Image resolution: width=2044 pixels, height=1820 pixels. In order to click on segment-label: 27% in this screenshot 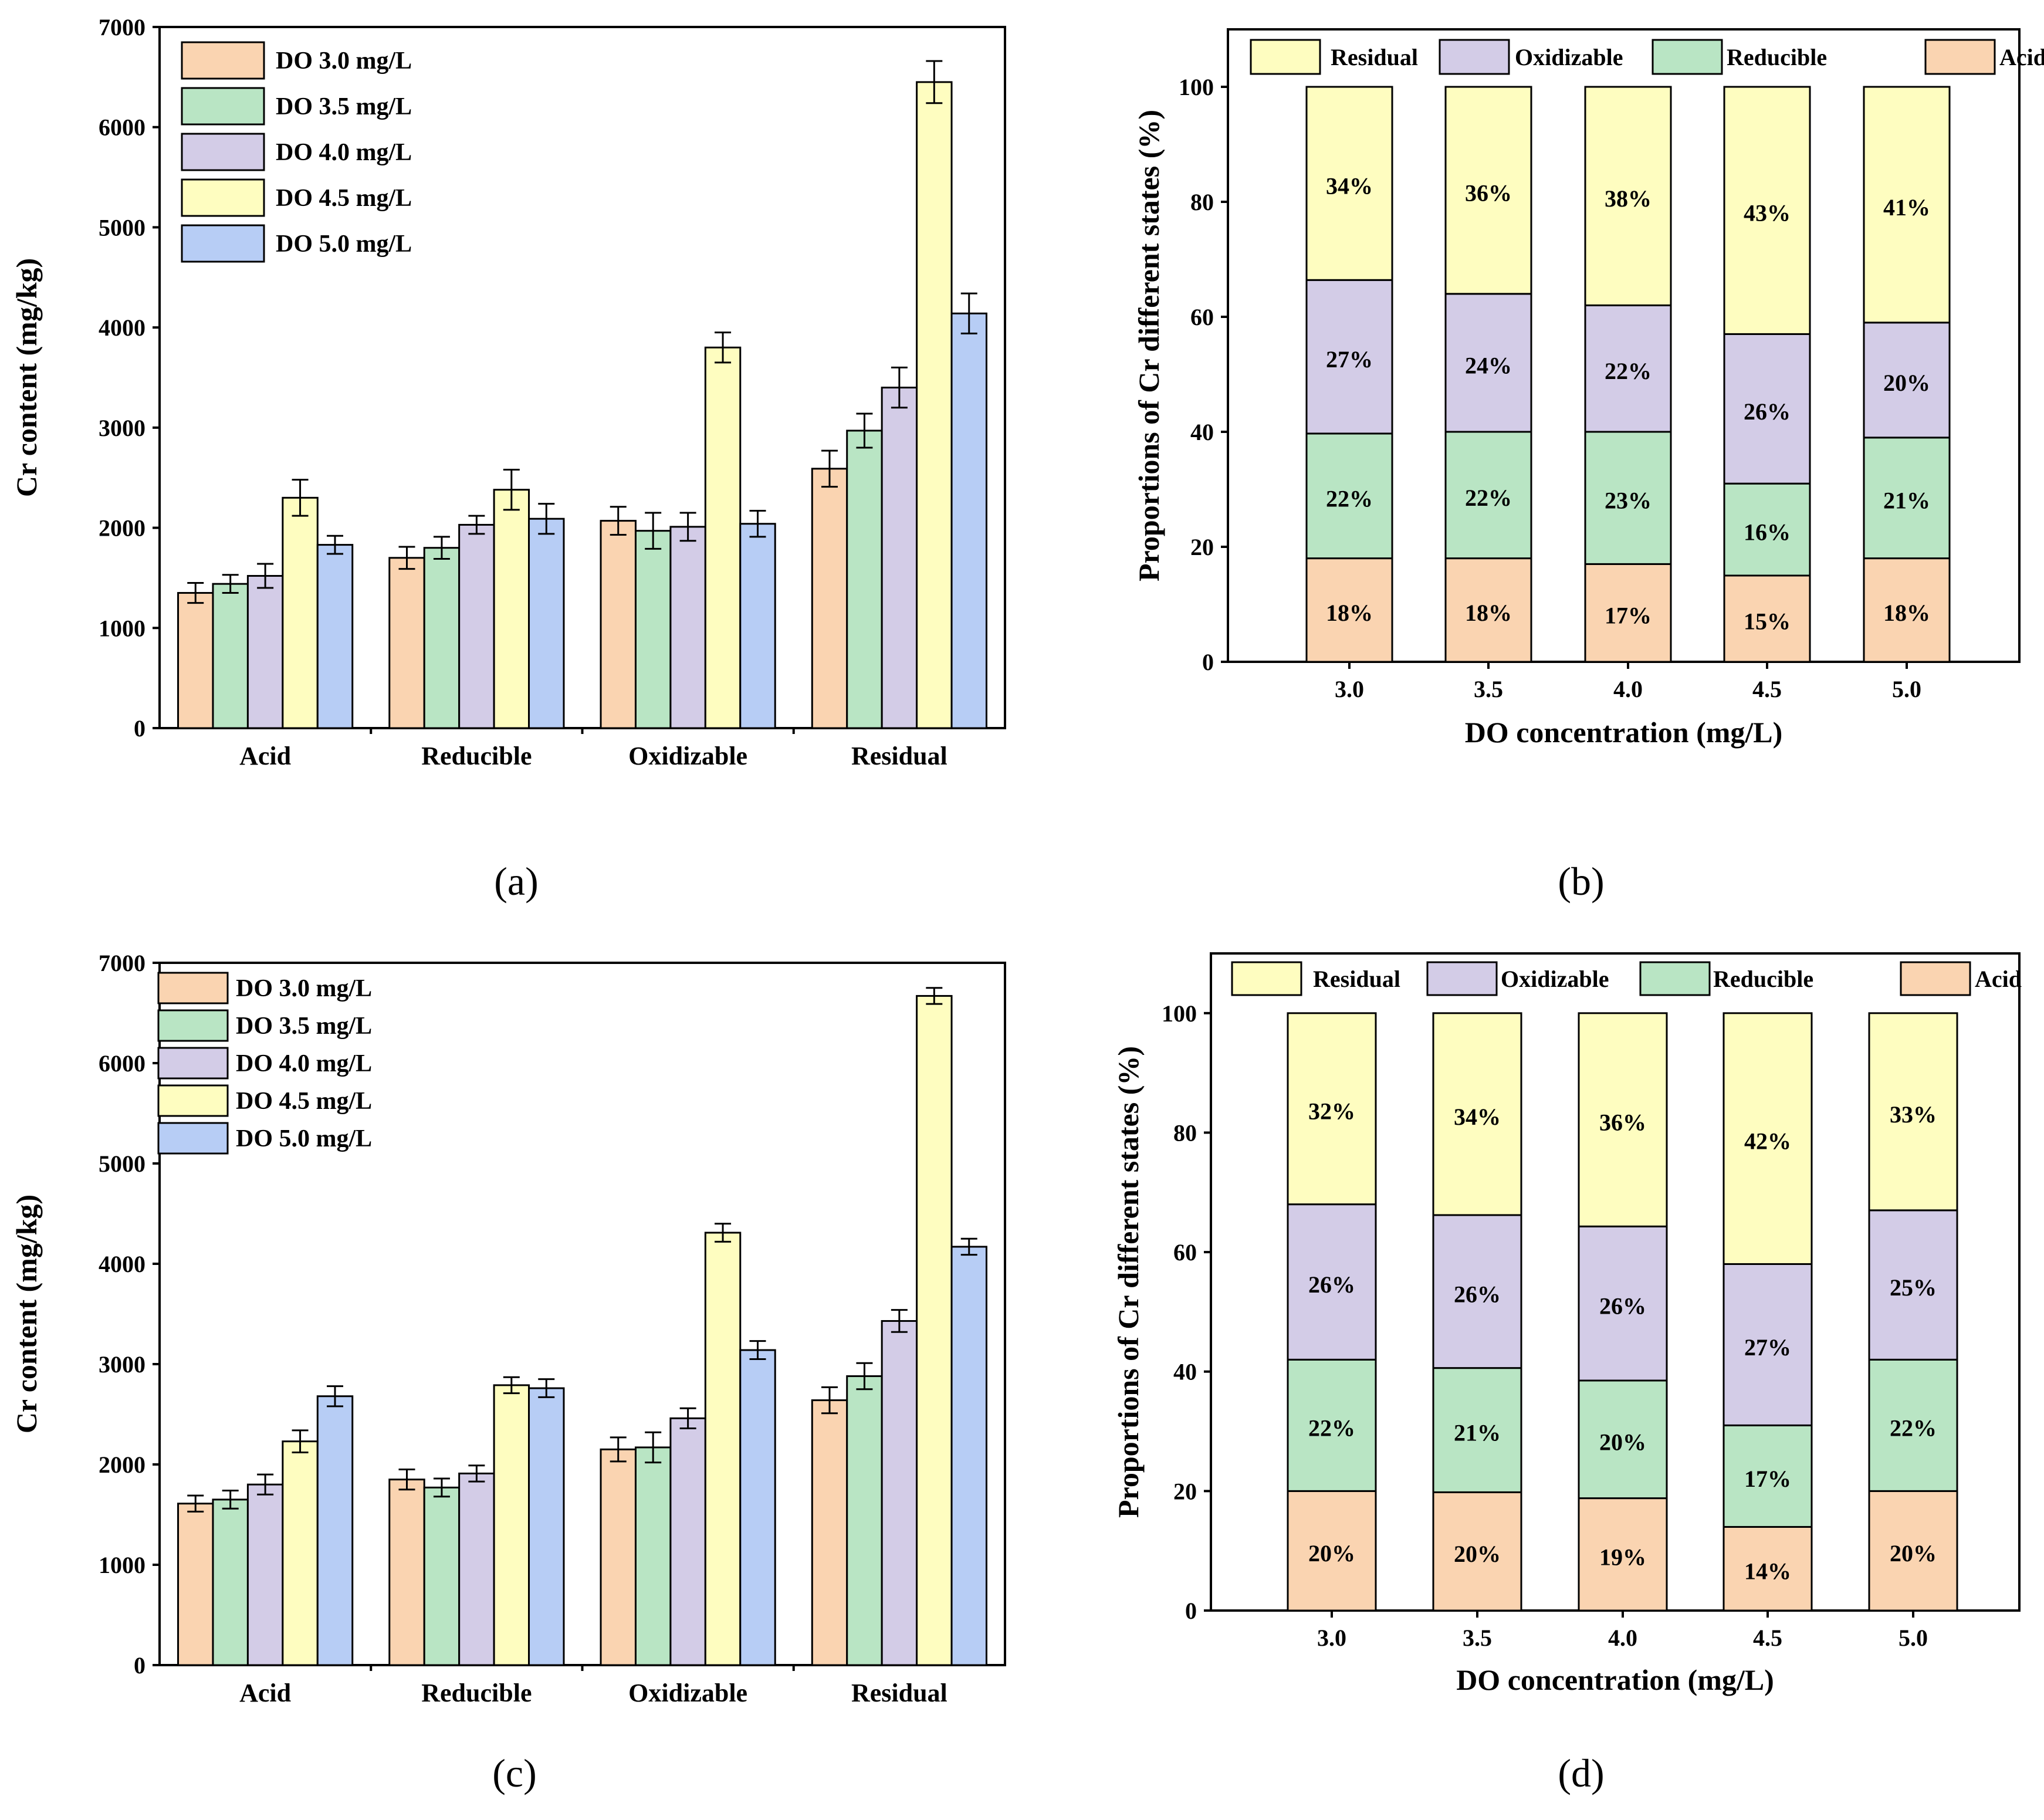, I will do `click(1767, 1347)`.